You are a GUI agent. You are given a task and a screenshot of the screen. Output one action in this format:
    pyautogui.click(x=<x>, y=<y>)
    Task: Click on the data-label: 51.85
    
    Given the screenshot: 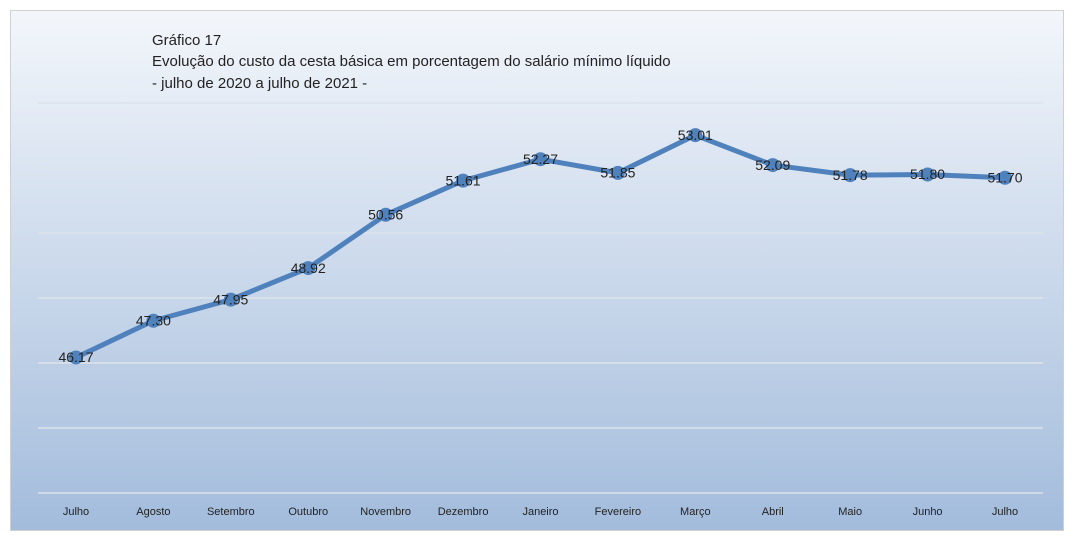 What is the action you would take?
    pyautogui.click(x=617, y=173)
    